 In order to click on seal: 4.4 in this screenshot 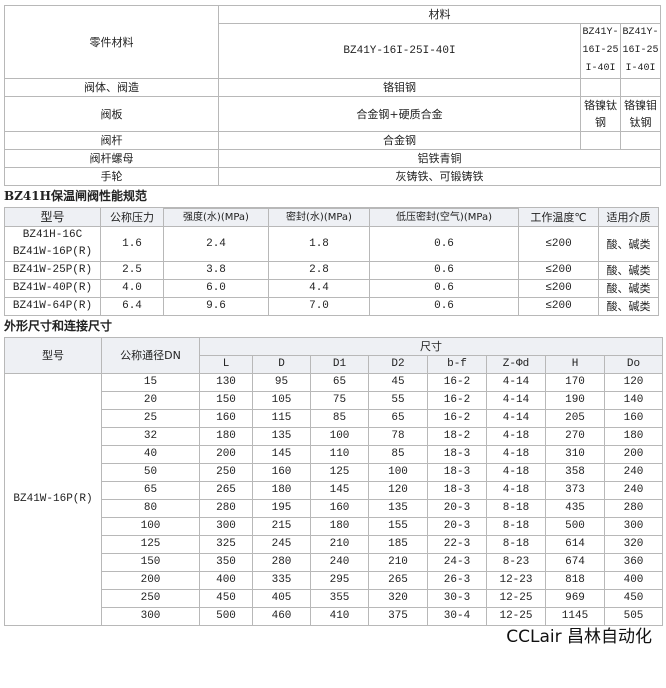, I will do `click(319, 288)`.